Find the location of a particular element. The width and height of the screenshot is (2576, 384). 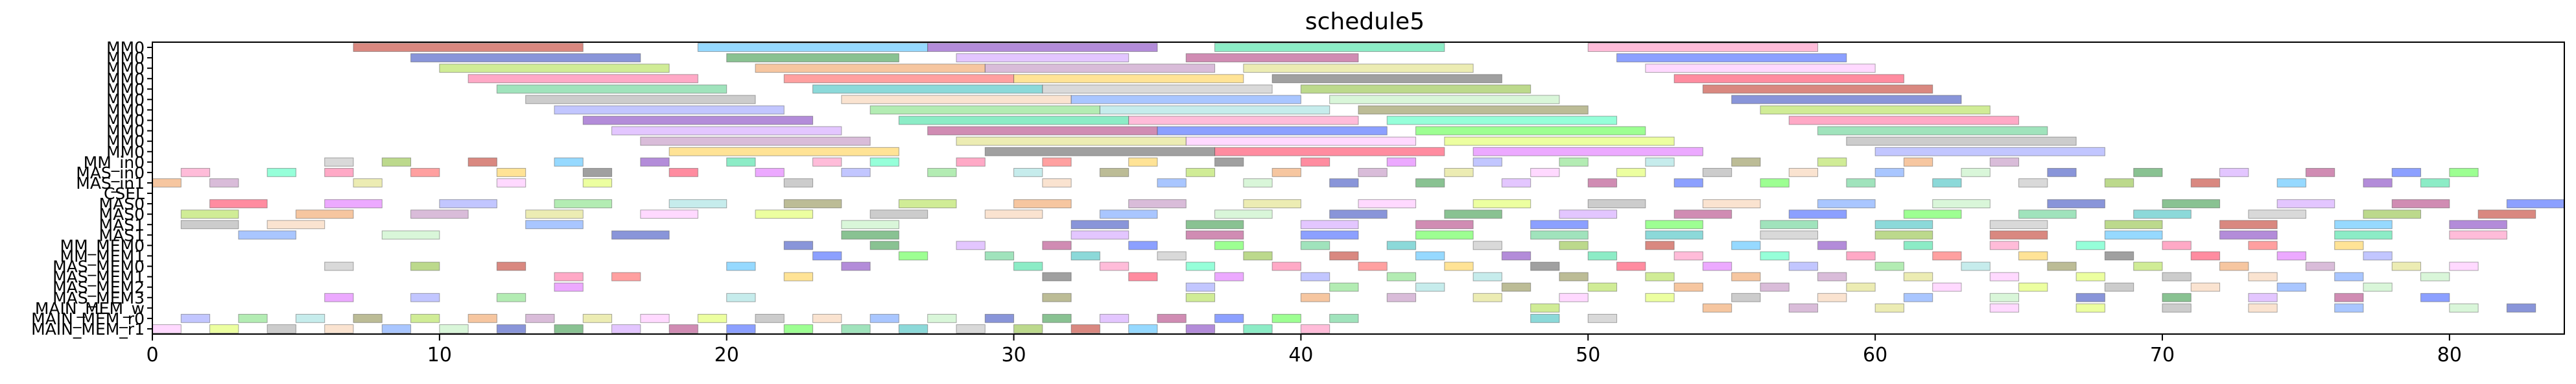

x-tick-label: 80 is located at coordinates (2449, 355).